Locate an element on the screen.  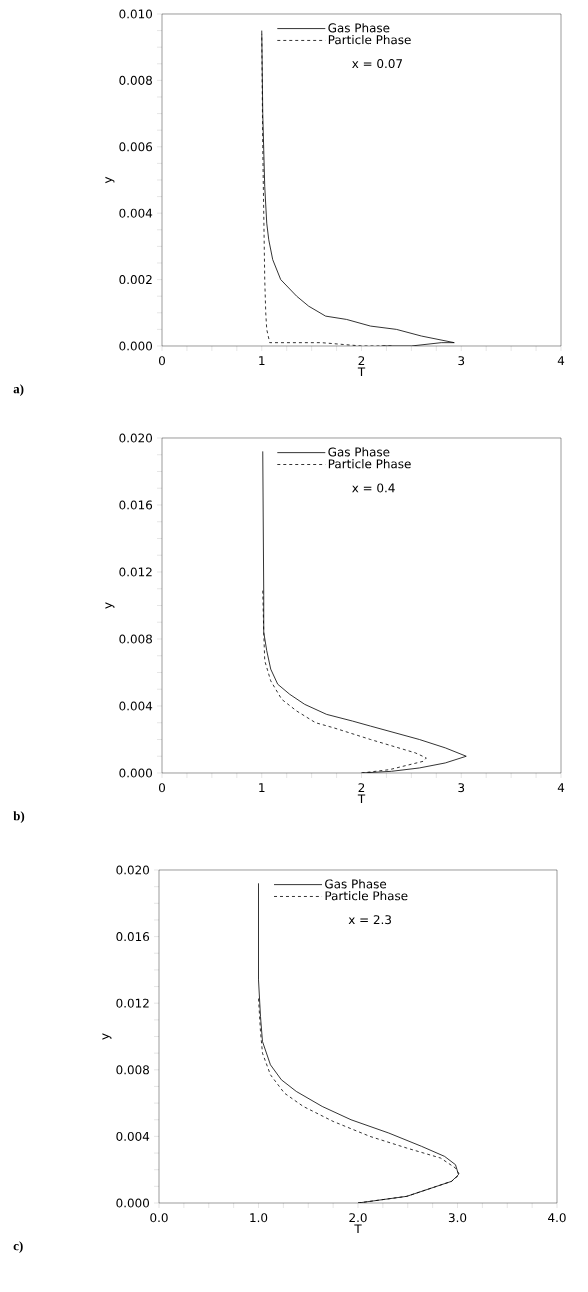
x-tick-label: 2.0 is located at coordinates (358, 1218).